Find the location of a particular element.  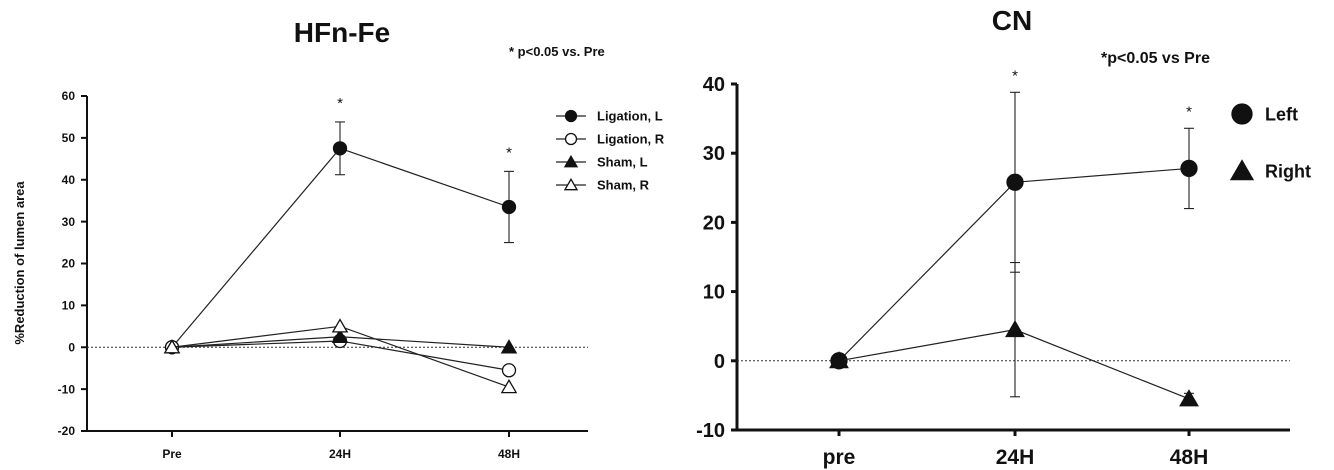

legend-label: Ligation, R is located at coordinates (631, 139).